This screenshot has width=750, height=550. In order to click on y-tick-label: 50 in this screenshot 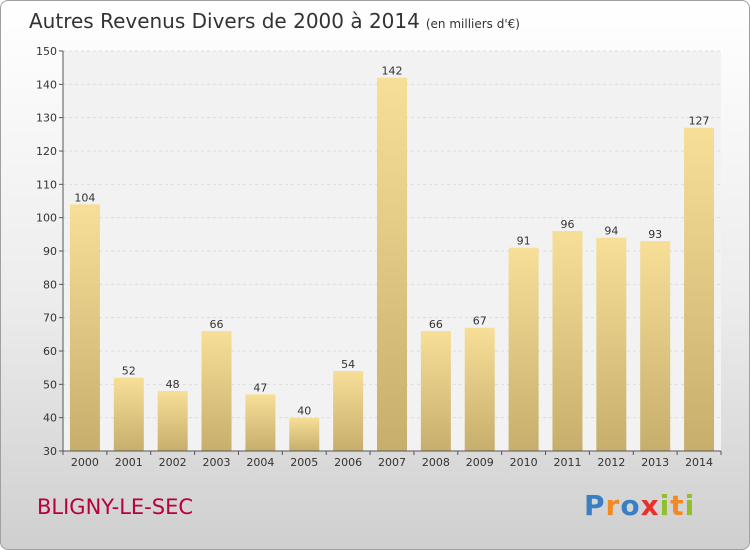, I will do `click(50, 384)`.